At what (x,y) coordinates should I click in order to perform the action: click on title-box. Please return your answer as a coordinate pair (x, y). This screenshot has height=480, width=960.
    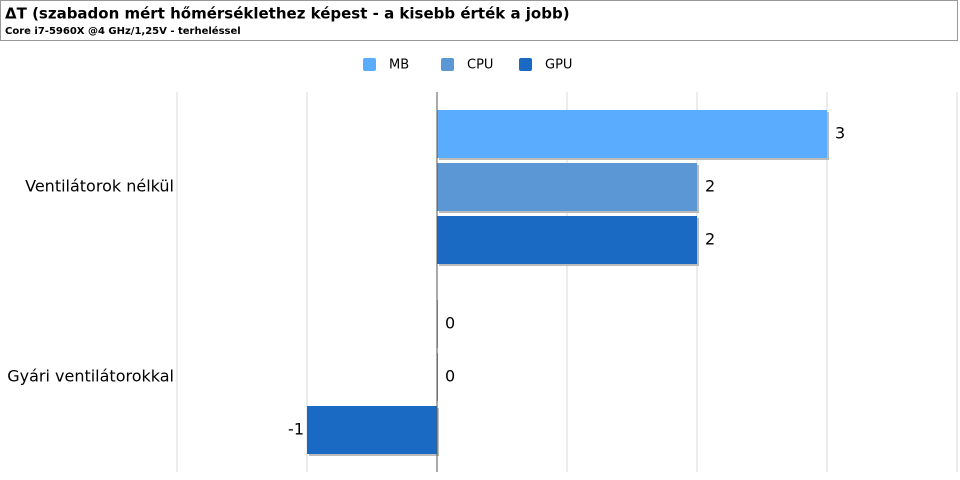
    Looking at the image, I should click on (479, 20).